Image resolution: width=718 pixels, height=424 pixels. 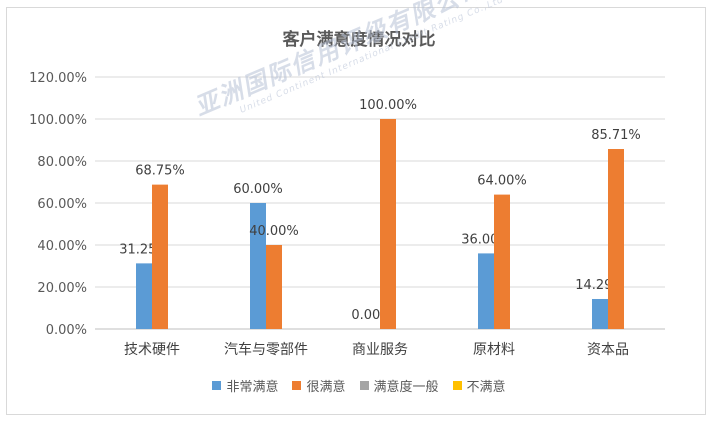 I want to click on data-label: 60.00%, so click(x=258, y=189).